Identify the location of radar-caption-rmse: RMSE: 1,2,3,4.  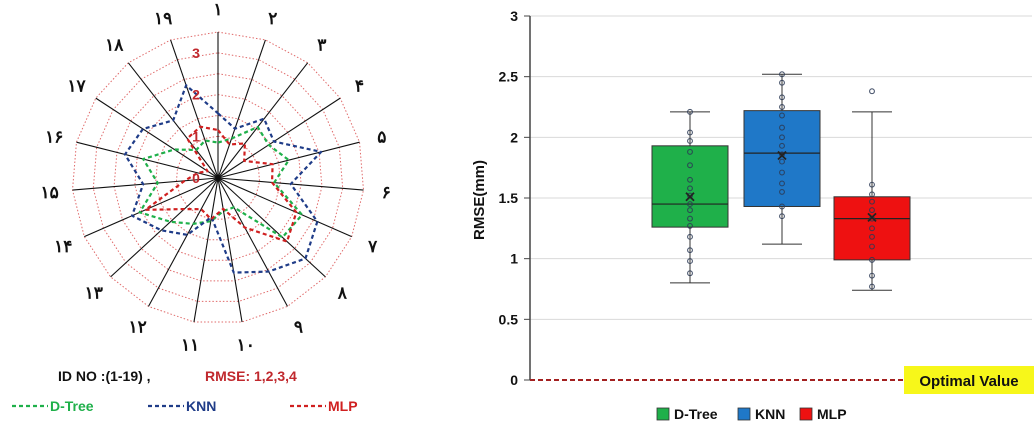
(251, 376).